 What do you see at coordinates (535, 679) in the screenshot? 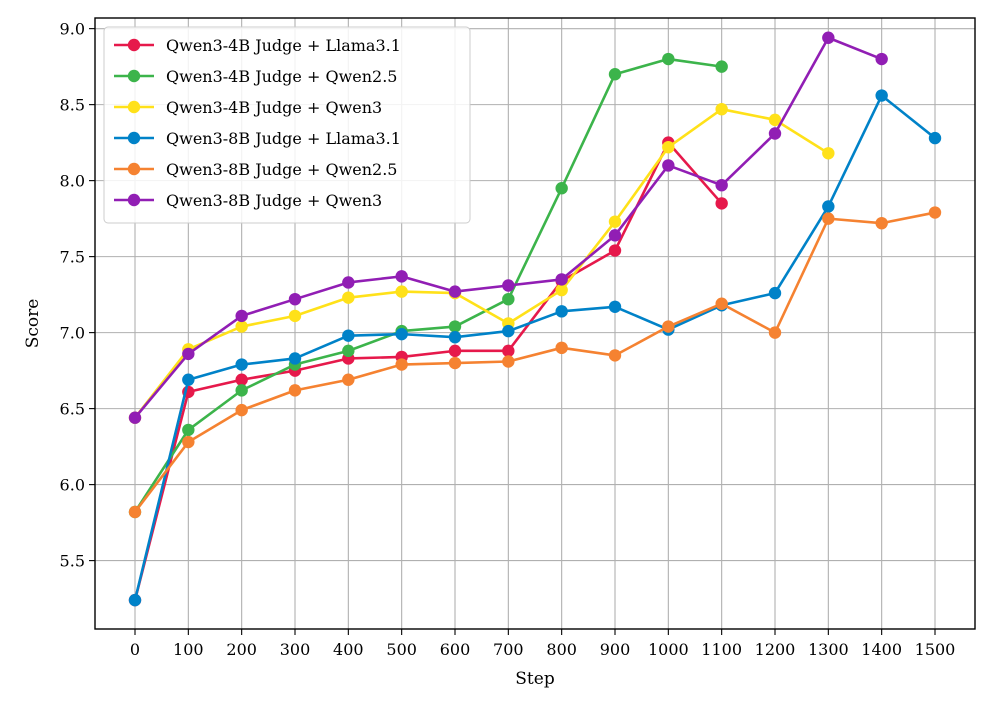
I see `x-axis-label: Step` at bounding box center [535, 679].